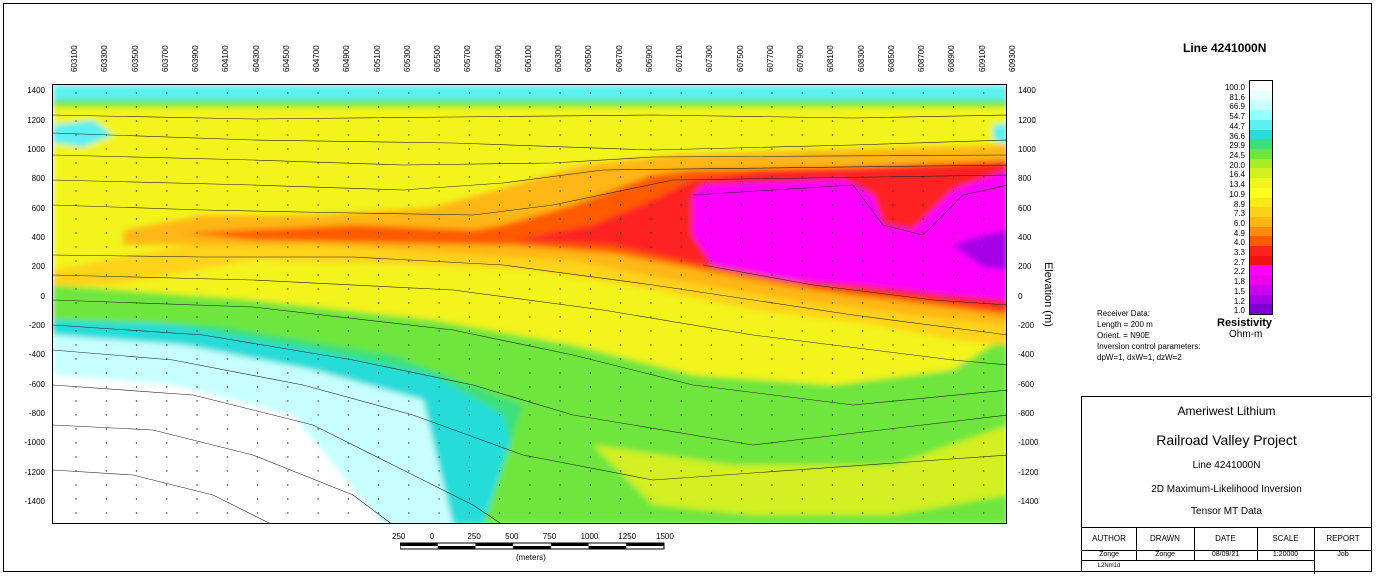  I want to click on scale-label: 1000, so click(589, 536).